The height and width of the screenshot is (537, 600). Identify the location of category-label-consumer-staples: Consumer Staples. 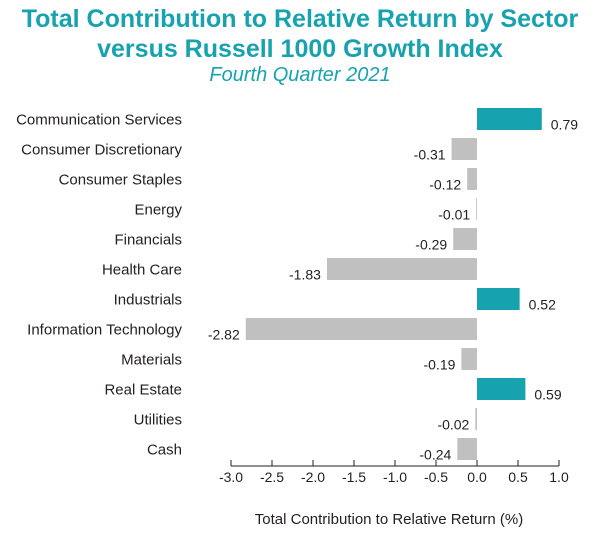
(120, 180).